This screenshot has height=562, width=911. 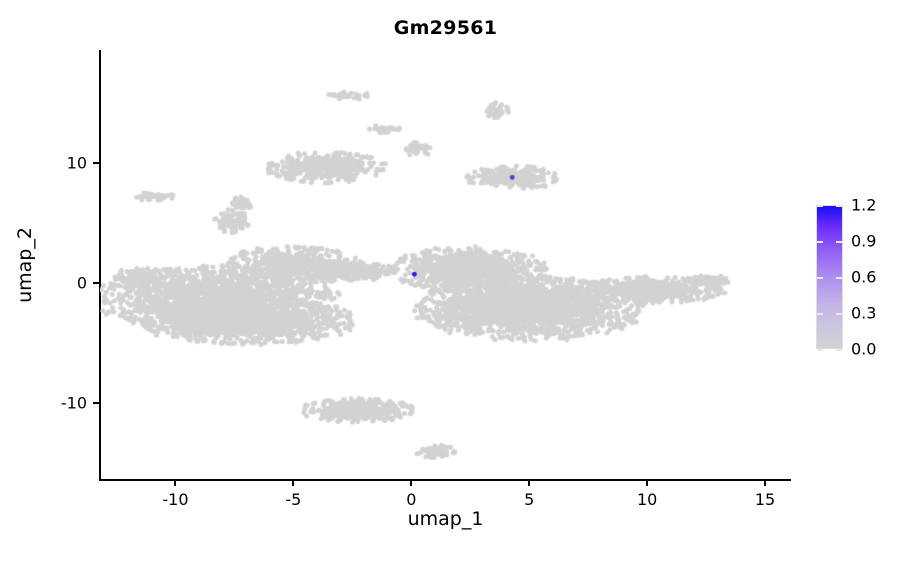 I want to click on x-axis-label: umap_1, so click(x=445, y=519).